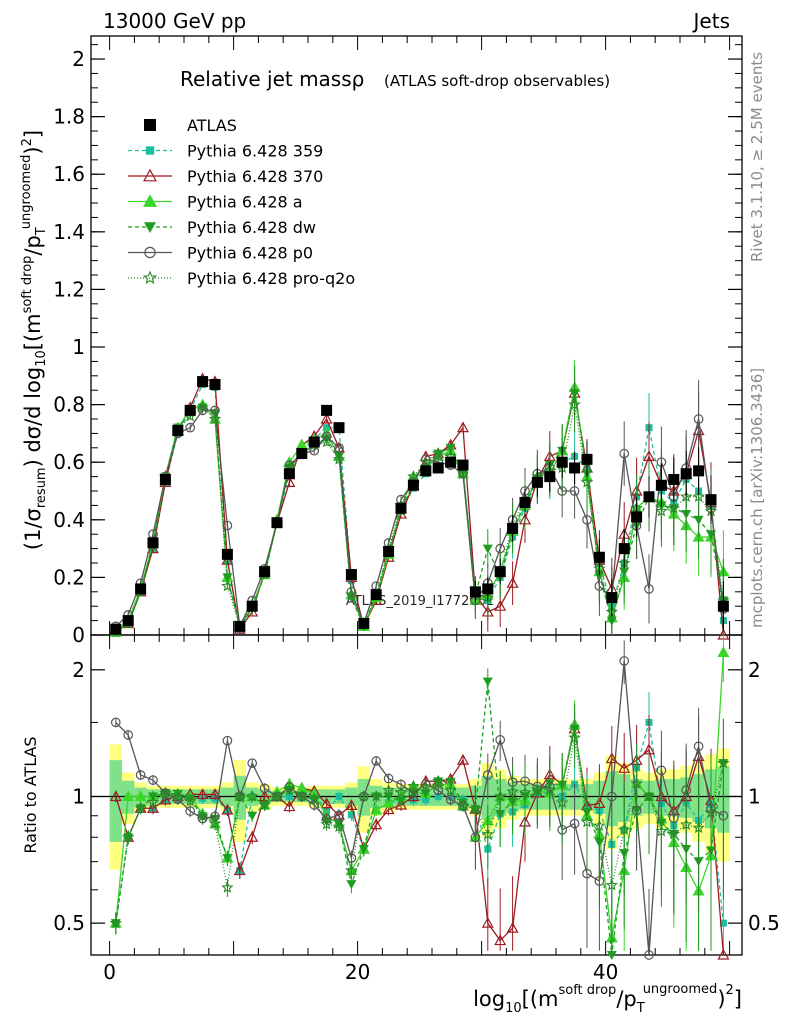  What do you see at coordinates (497, 81) in the screenshot?
I see `chart-subtitle: (ATLAS soft-drop observables)` at bounding box center [497, 81].